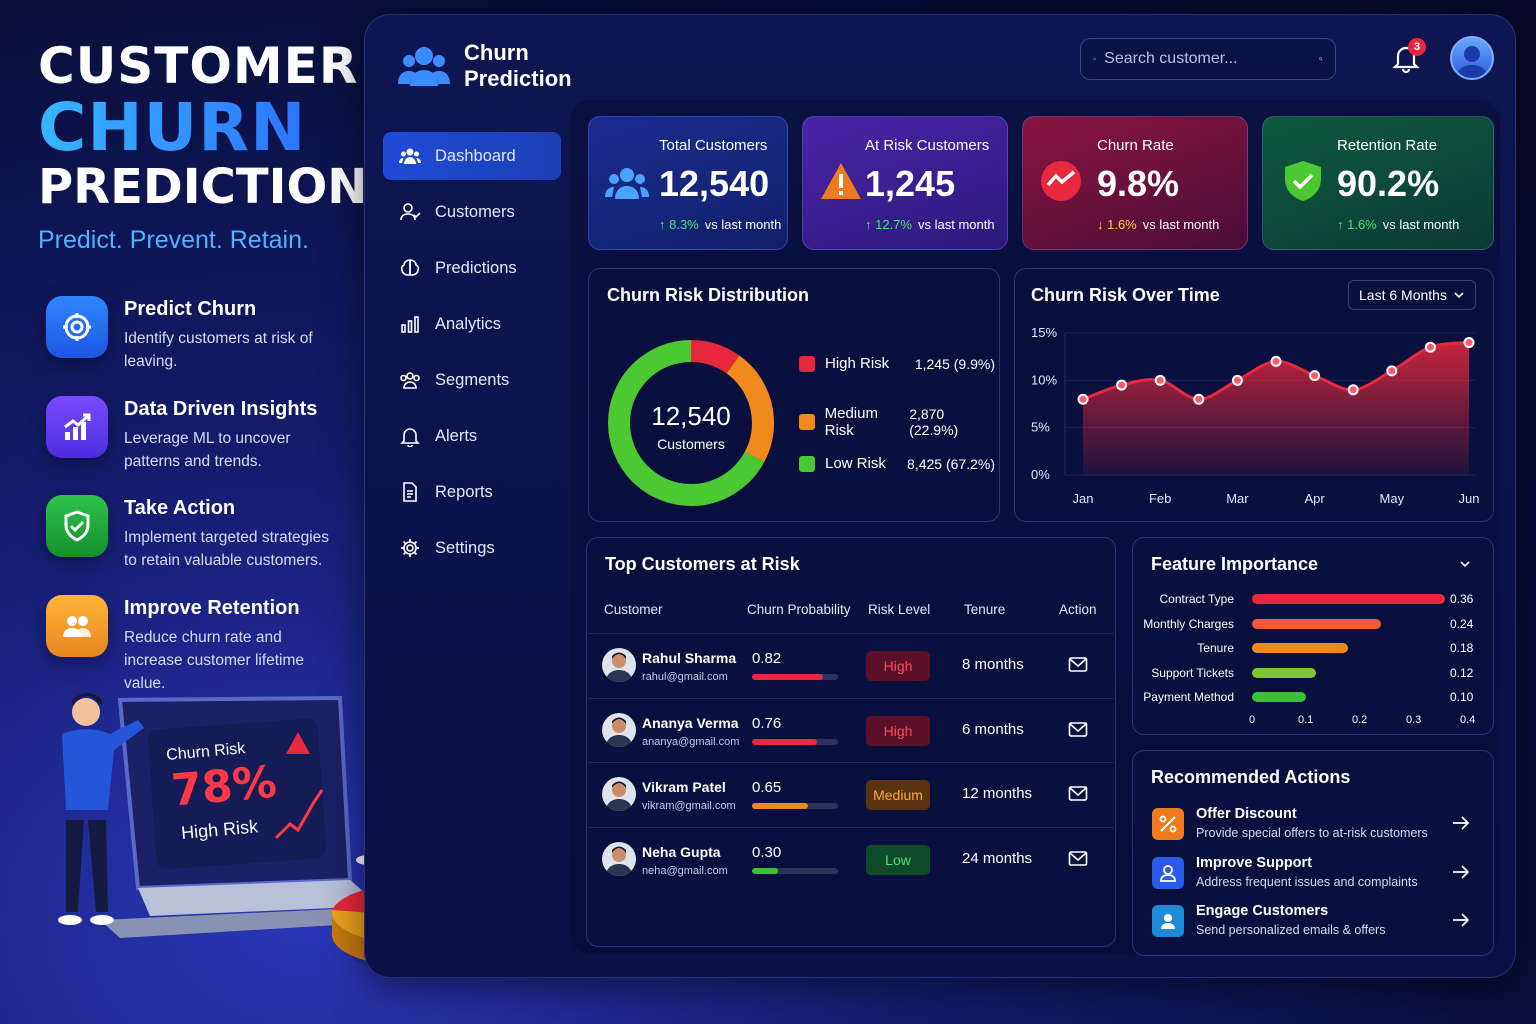 The width and height of the screenshot is (1536, 1024). I want to click on sidebar-item-alerts: Alerts, so click(472, 436).